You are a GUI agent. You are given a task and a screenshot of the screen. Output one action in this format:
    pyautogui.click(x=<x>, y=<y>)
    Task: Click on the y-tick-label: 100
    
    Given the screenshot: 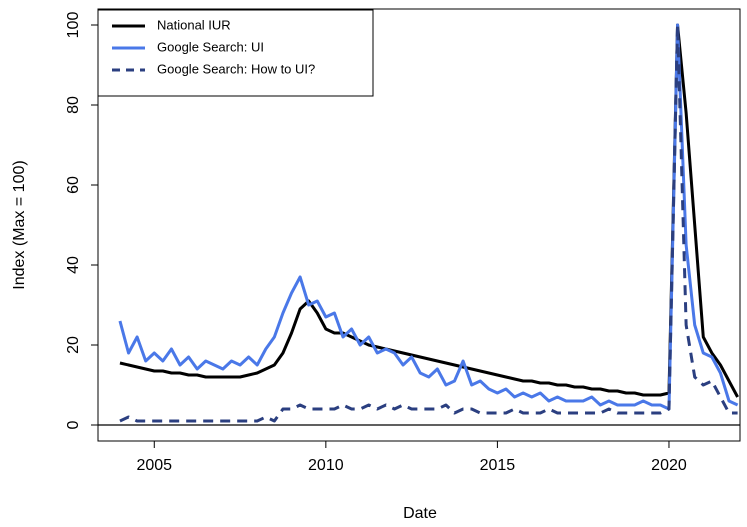 What is the action you would take?
    pyautogui.click(x=73, y=25)
    